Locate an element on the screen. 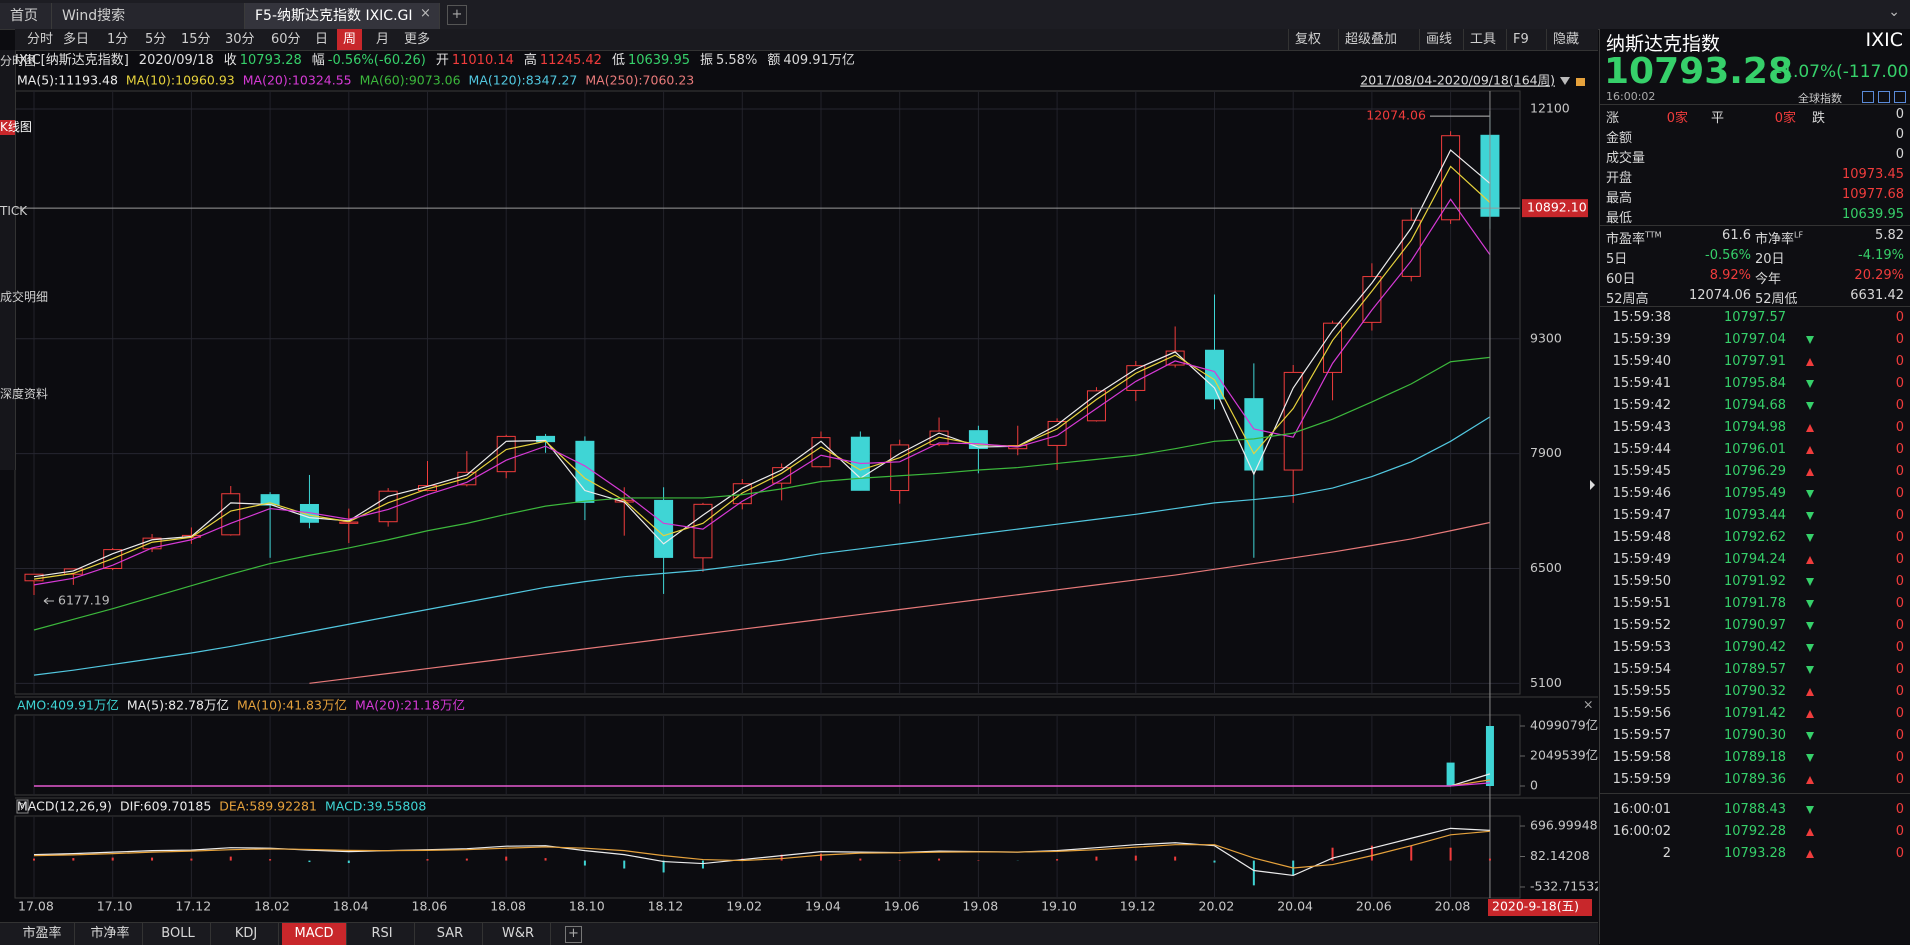 This screenshot has height=945, width=1910. period-button: 分时 is located at coordinates (40, 39).